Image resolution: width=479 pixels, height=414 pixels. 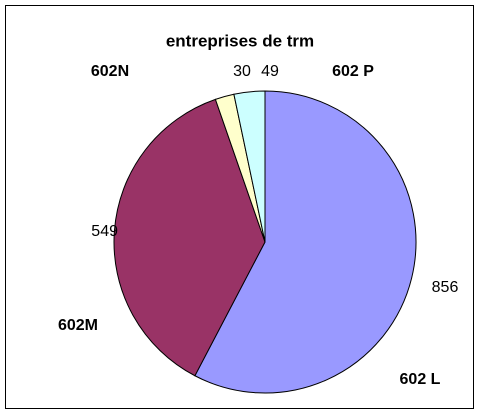 I want to click on value-label: 30, so click(x=242, y=71).